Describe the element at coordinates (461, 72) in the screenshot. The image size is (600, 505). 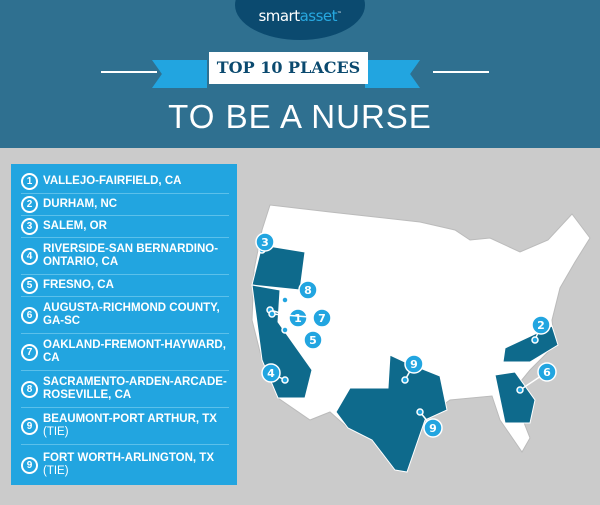
I see `divider-right` at that location.